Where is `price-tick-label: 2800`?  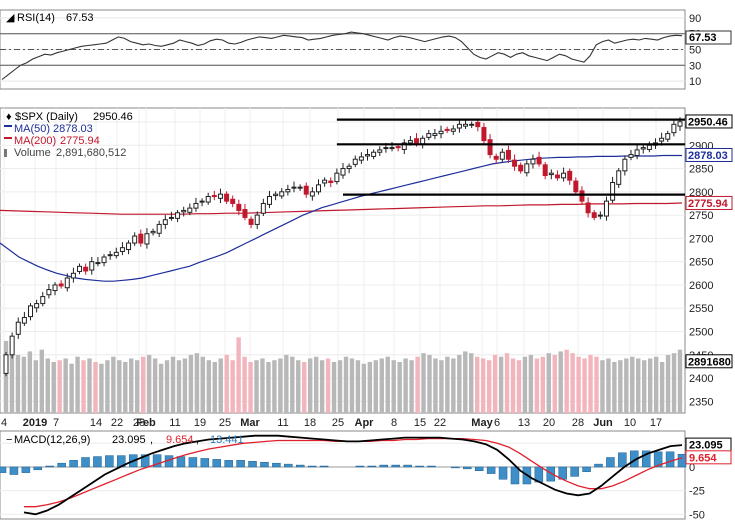
price-tick-label: 2800 is located at coordinates (701, 193).